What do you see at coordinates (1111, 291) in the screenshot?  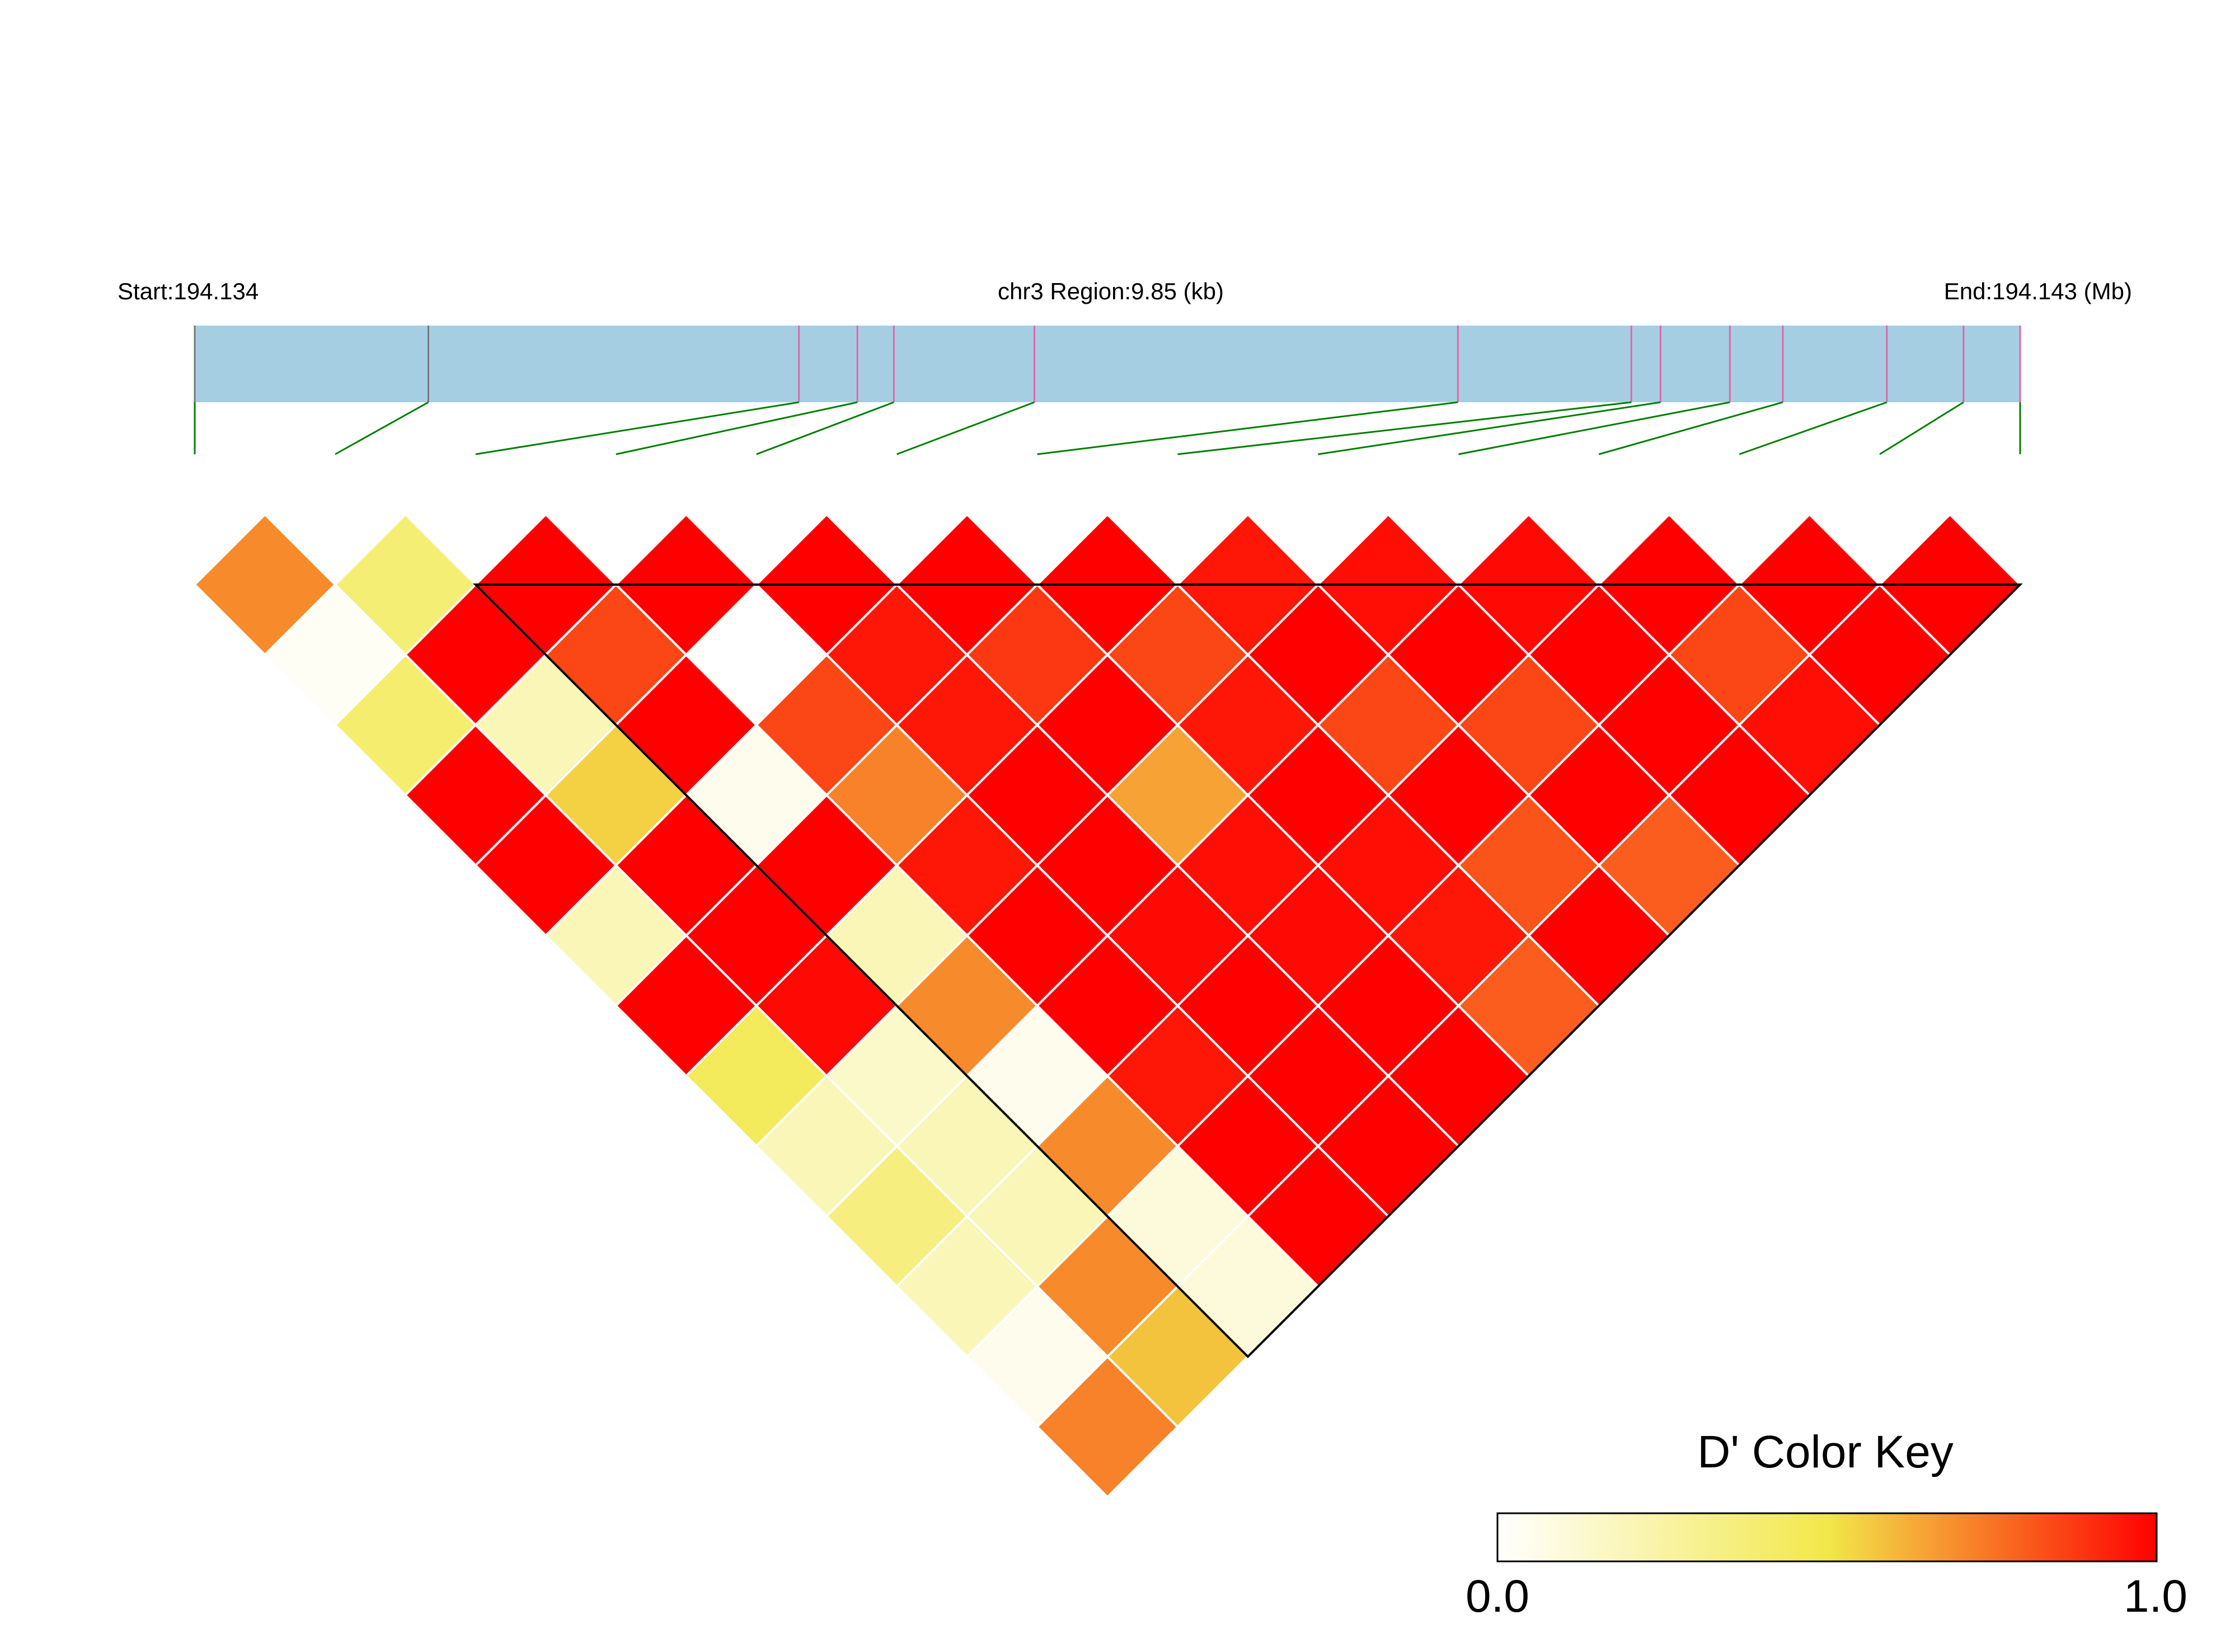 I see `region-label: chr3 Region:9.85 (kb)` at bounding box center [1111, 291].